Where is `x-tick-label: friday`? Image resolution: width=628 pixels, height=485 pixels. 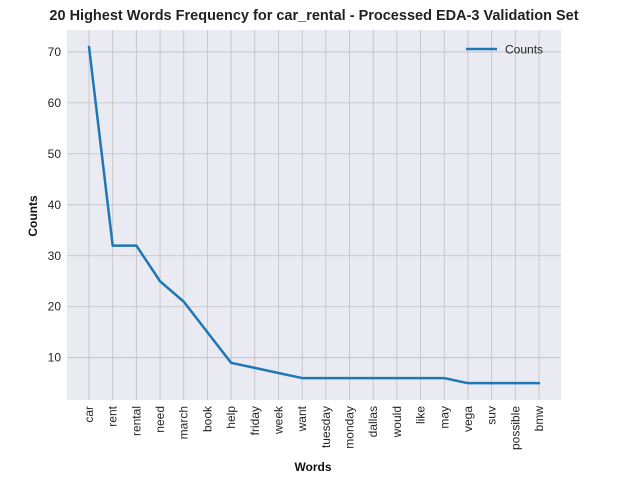
x-tick-label: friday is located at coordinates (255, 420).